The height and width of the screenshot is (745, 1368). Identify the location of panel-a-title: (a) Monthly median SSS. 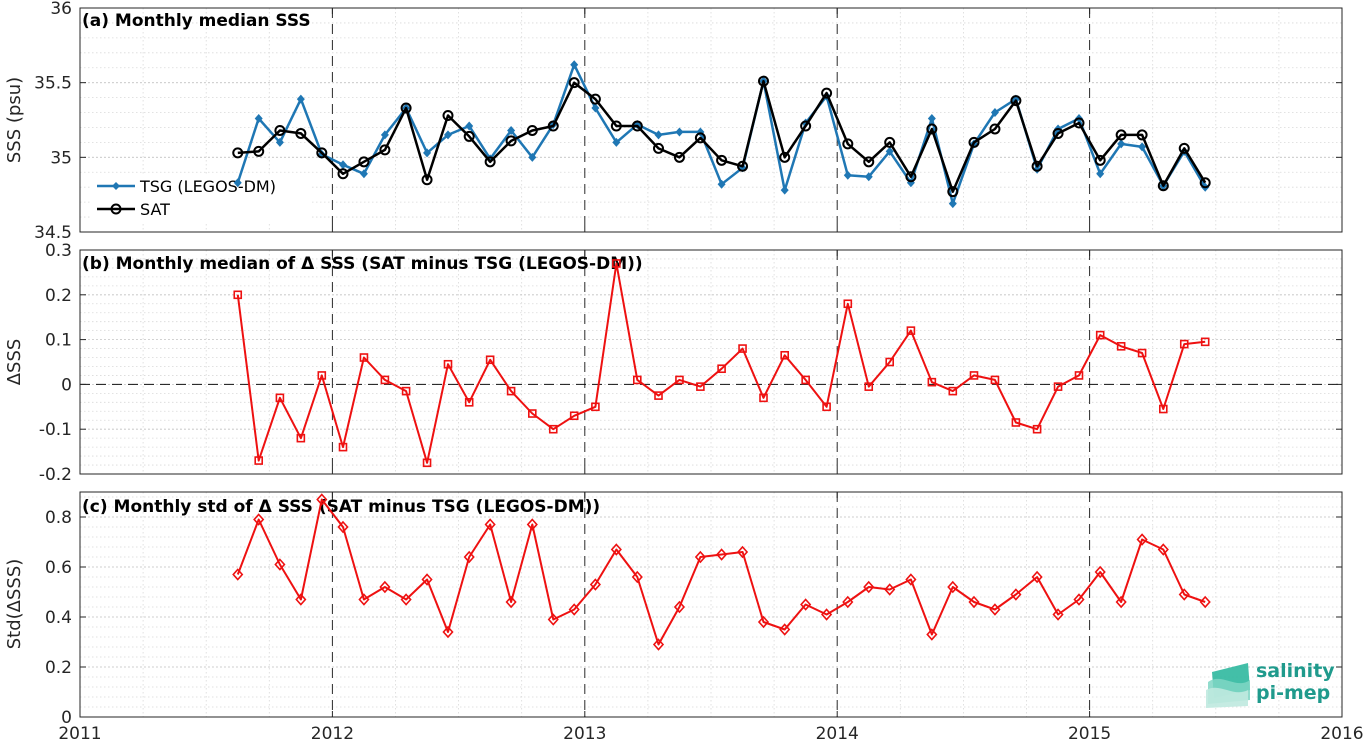
(196, 21).